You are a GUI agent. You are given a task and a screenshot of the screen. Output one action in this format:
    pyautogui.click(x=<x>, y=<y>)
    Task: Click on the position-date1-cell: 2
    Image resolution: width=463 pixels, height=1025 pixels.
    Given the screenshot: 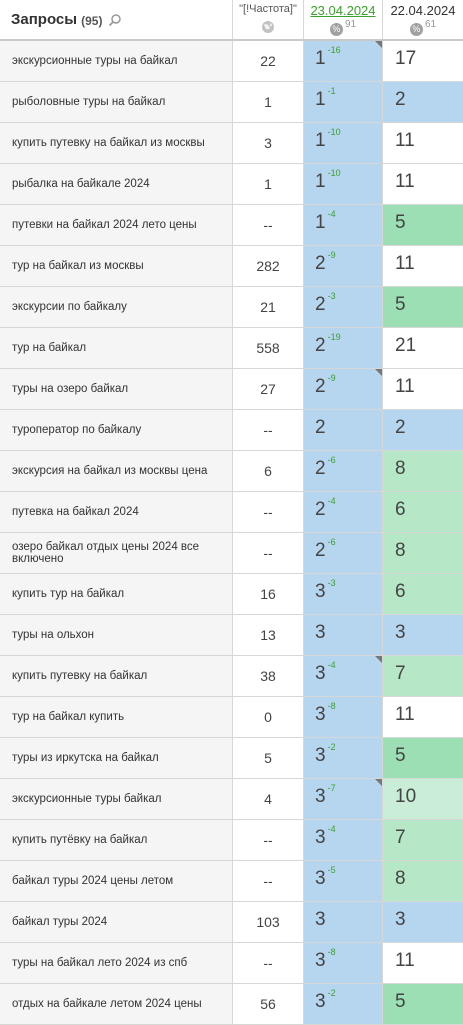 What is the action you would take?
    pyautogui.click(x=343, y=430)
    